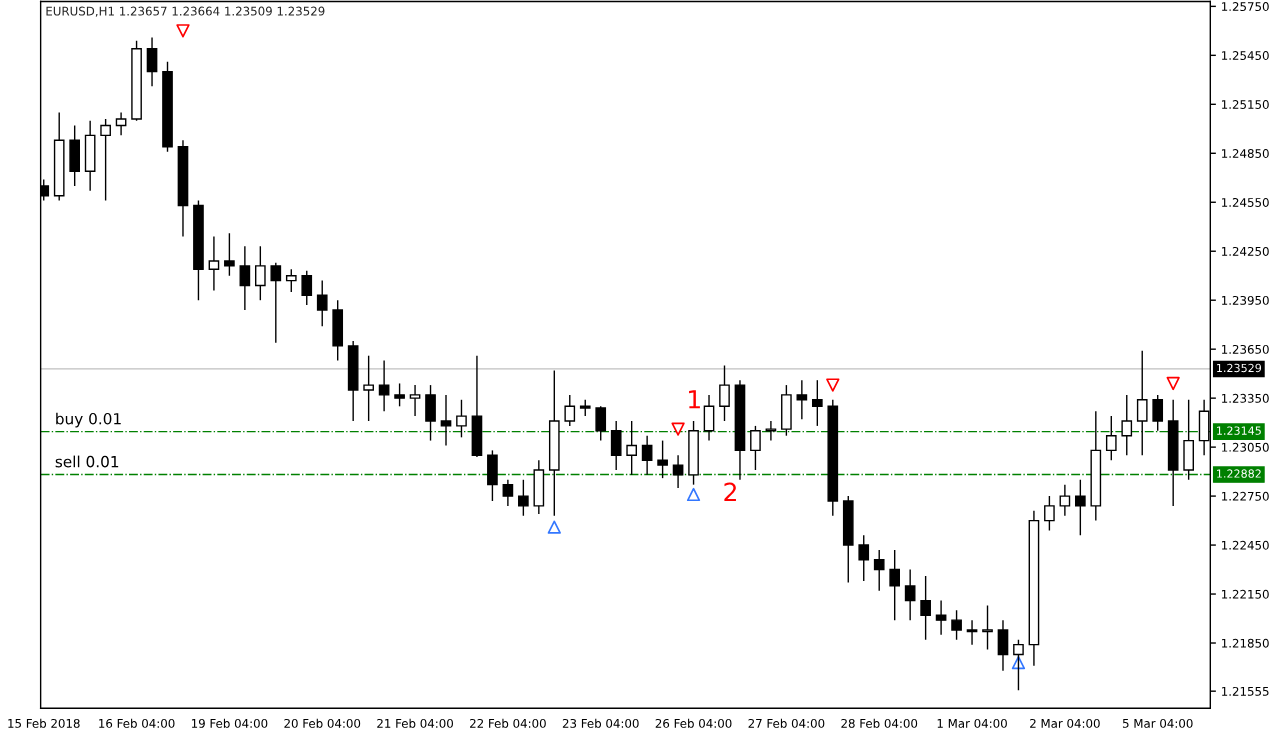  What do you see at coordinates (88, 420) in the screenshot?
I see `annotation: buy 0.01` at bounding box center [88, 420].